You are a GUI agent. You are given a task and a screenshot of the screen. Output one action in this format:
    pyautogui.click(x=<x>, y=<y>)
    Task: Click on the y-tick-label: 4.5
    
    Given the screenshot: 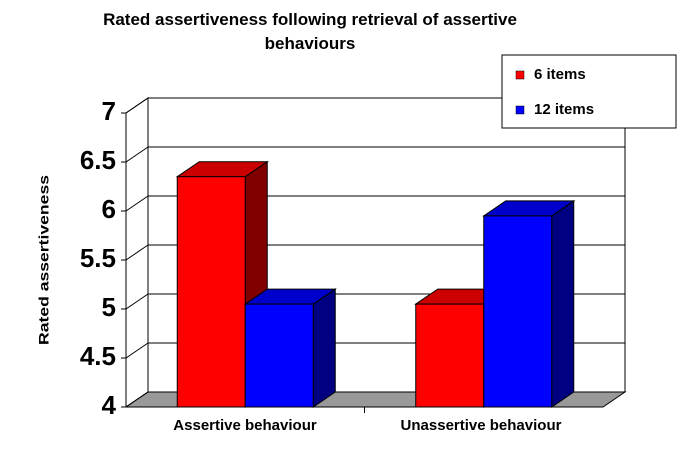 What is the action you would take?
    pyautogui.click(x=98, y=356)
    